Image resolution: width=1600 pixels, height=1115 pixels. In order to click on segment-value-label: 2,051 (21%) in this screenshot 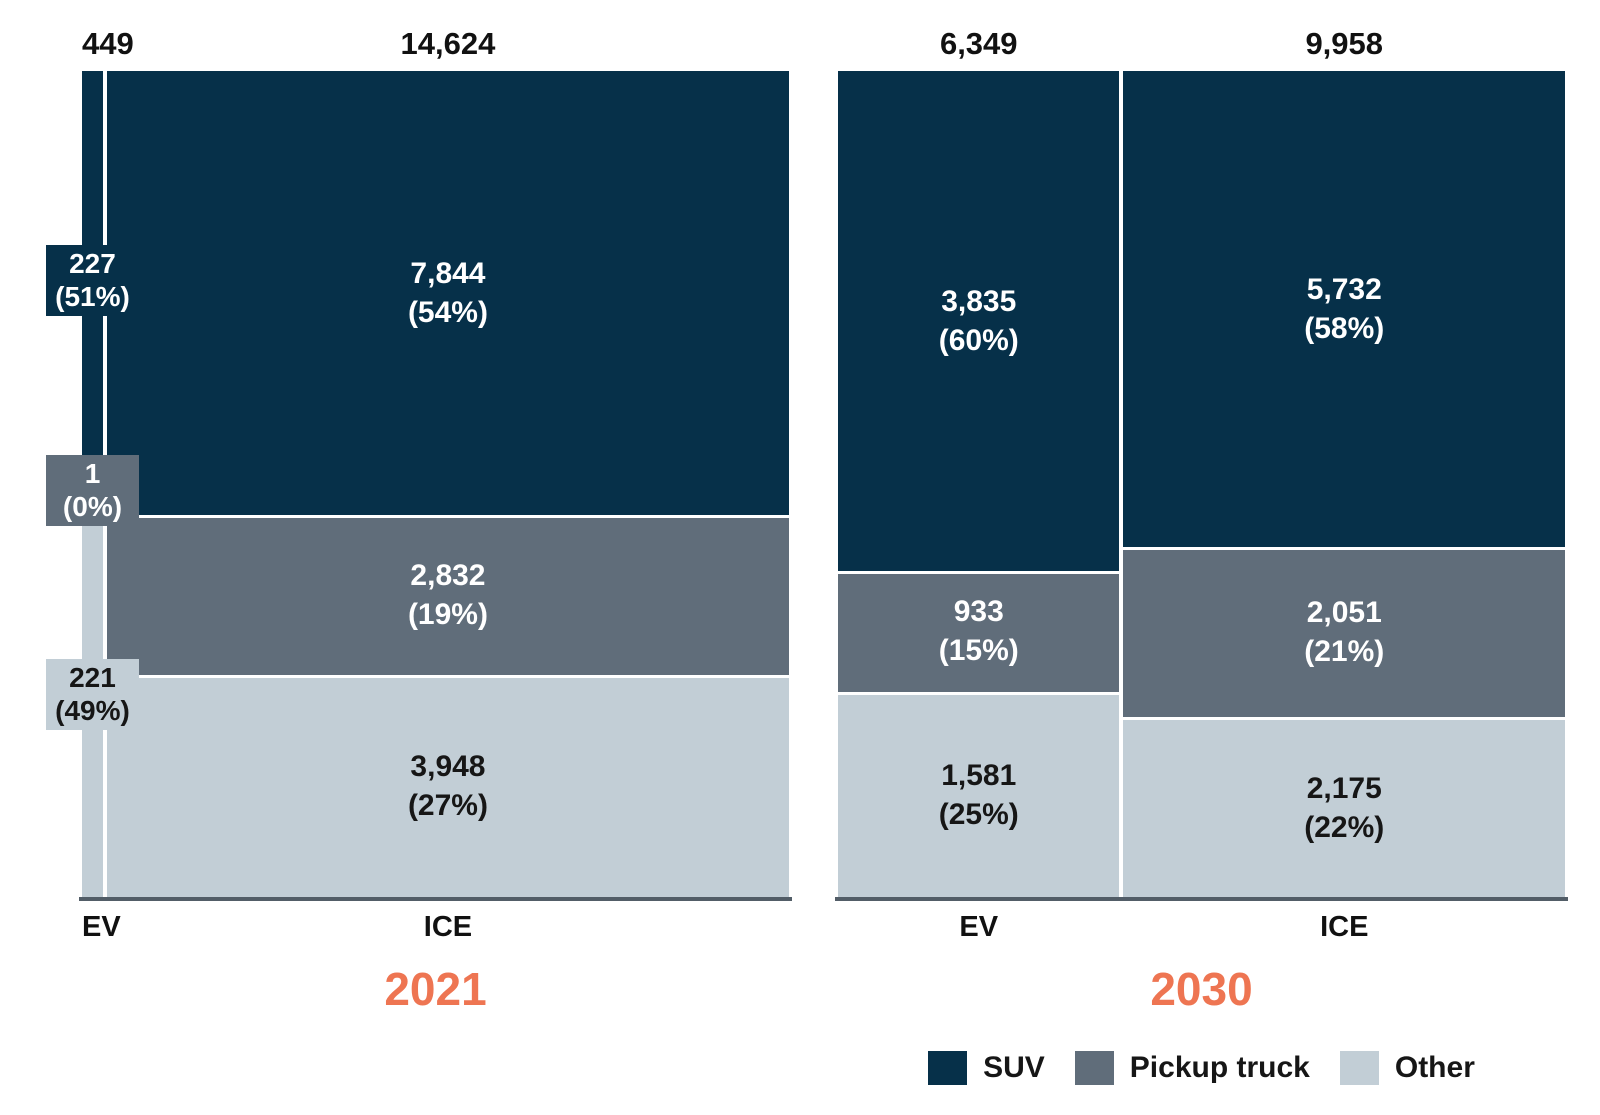, I will do `click(1344, 632)`.